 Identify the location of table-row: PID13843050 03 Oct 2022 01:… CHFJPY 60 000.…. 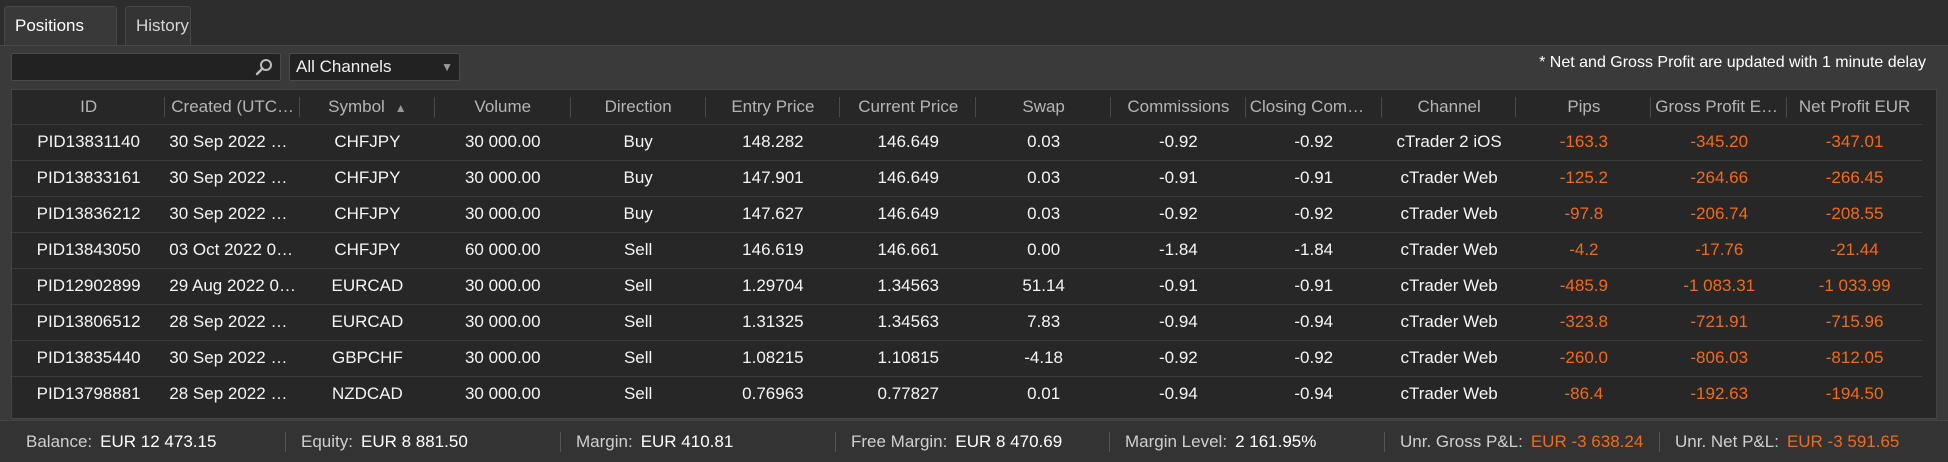
(967, 249).